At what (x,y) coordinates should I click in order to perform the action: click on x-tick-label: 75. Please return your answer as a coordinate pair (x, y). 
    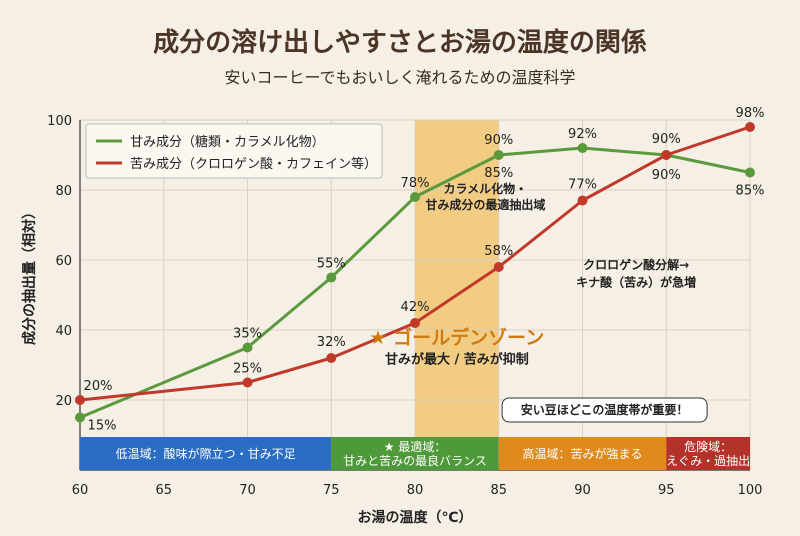
    Looking at the image, I should click on (331, 490).